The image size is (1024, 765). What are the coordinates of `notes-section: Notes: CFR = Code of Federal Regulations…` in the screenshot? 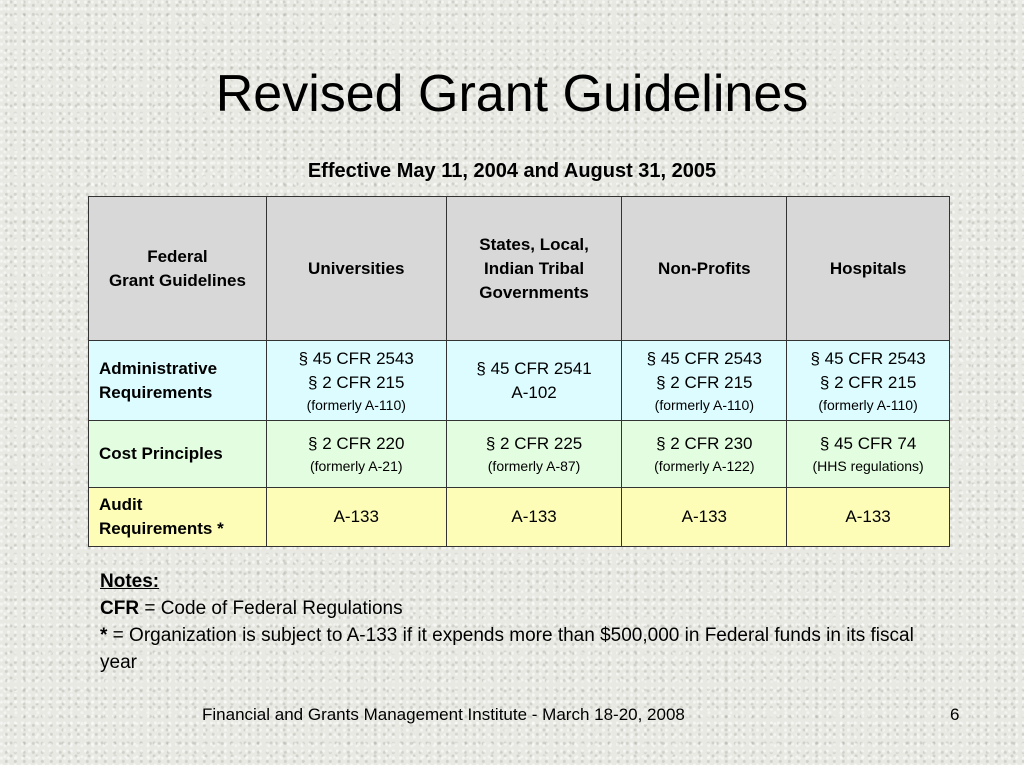 It's located at (520, 622).